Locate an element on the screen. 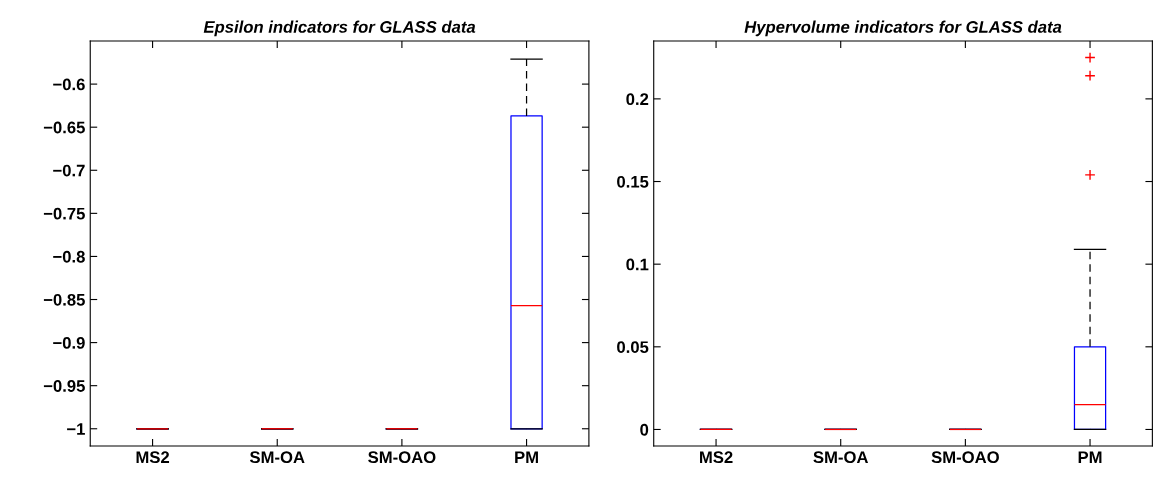 The height and width of the screenshot is (477, 1157). y-tick-label: −0.85 is located at coordinates (64, 299).